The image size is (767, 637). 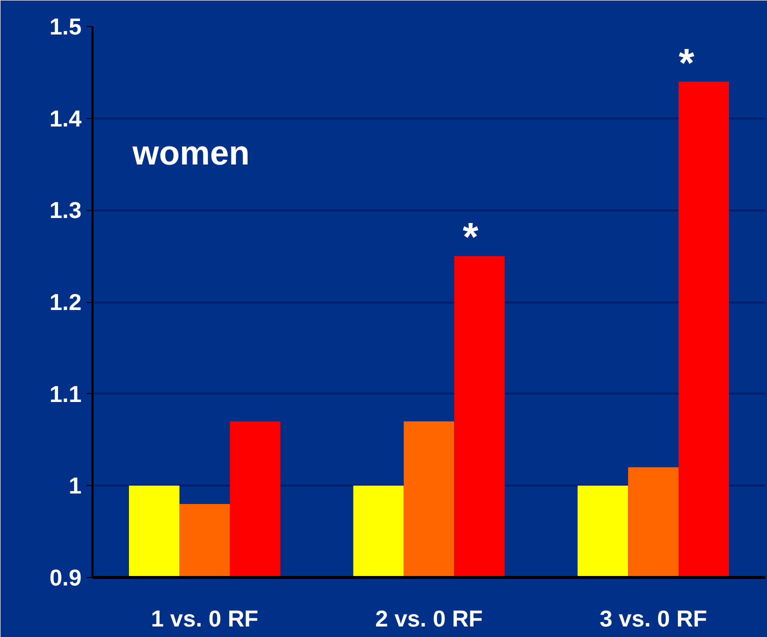 What do you see at coordinates (66, 118) in the screenshot?
I see `y-tick-label: 1.4` at bounding box center [66, 118].